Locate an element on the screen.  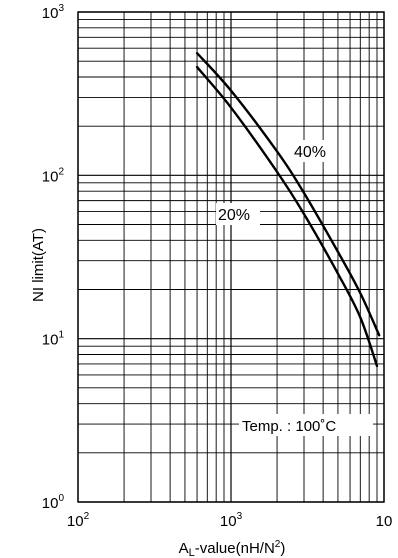
annotation-temp: Temp. : 100˚C is located at coordinates (289, 426).